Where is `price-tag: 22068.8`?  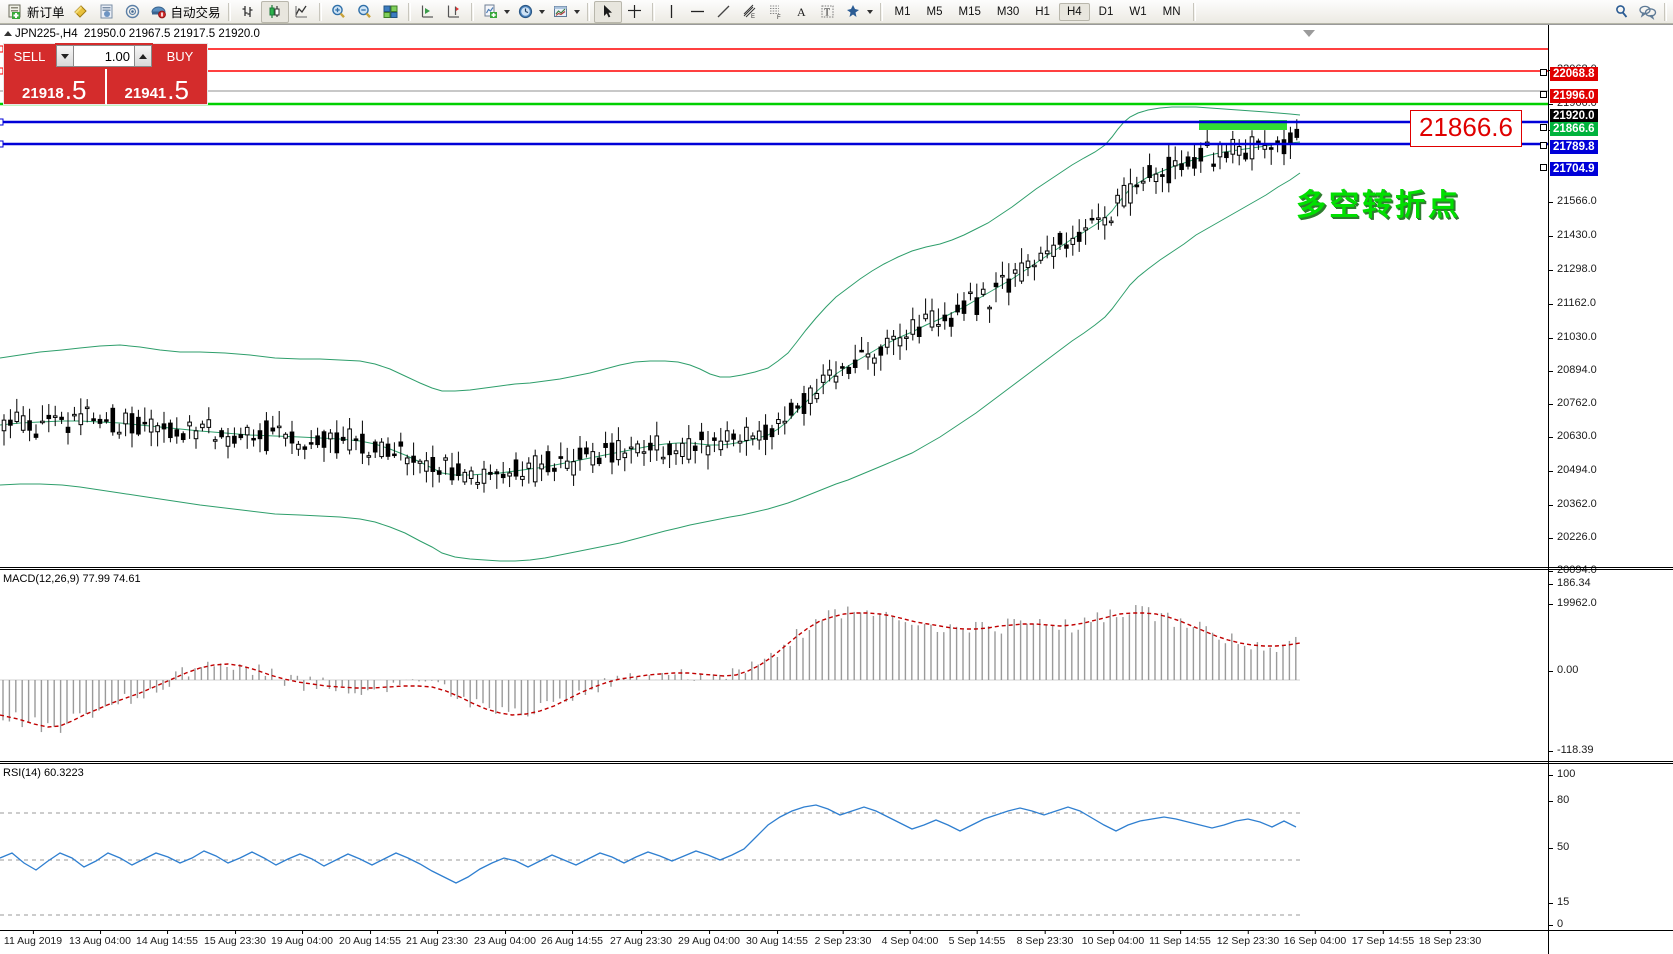 price-tag: 22068.8 is located at coordinates (1574, 74).